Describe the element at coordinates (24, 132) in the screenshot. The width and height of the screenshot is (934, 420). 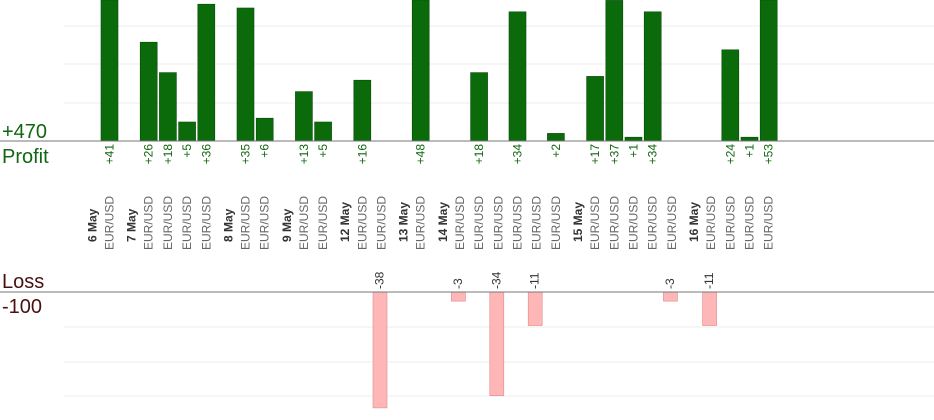
I see `profit-scale-label: +470` at that location.